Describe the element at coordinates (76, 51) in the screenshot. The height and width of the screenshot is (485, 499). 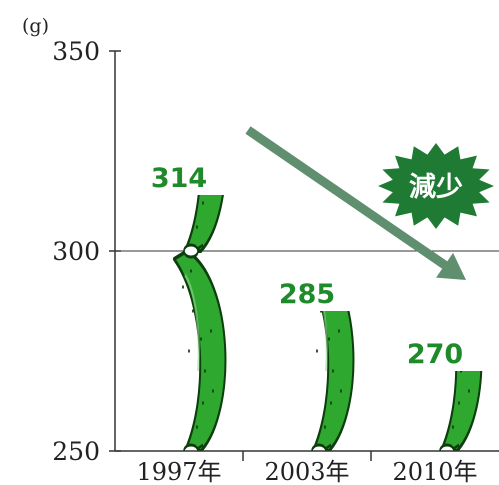
I see `y-tick-label: 350` at that location.